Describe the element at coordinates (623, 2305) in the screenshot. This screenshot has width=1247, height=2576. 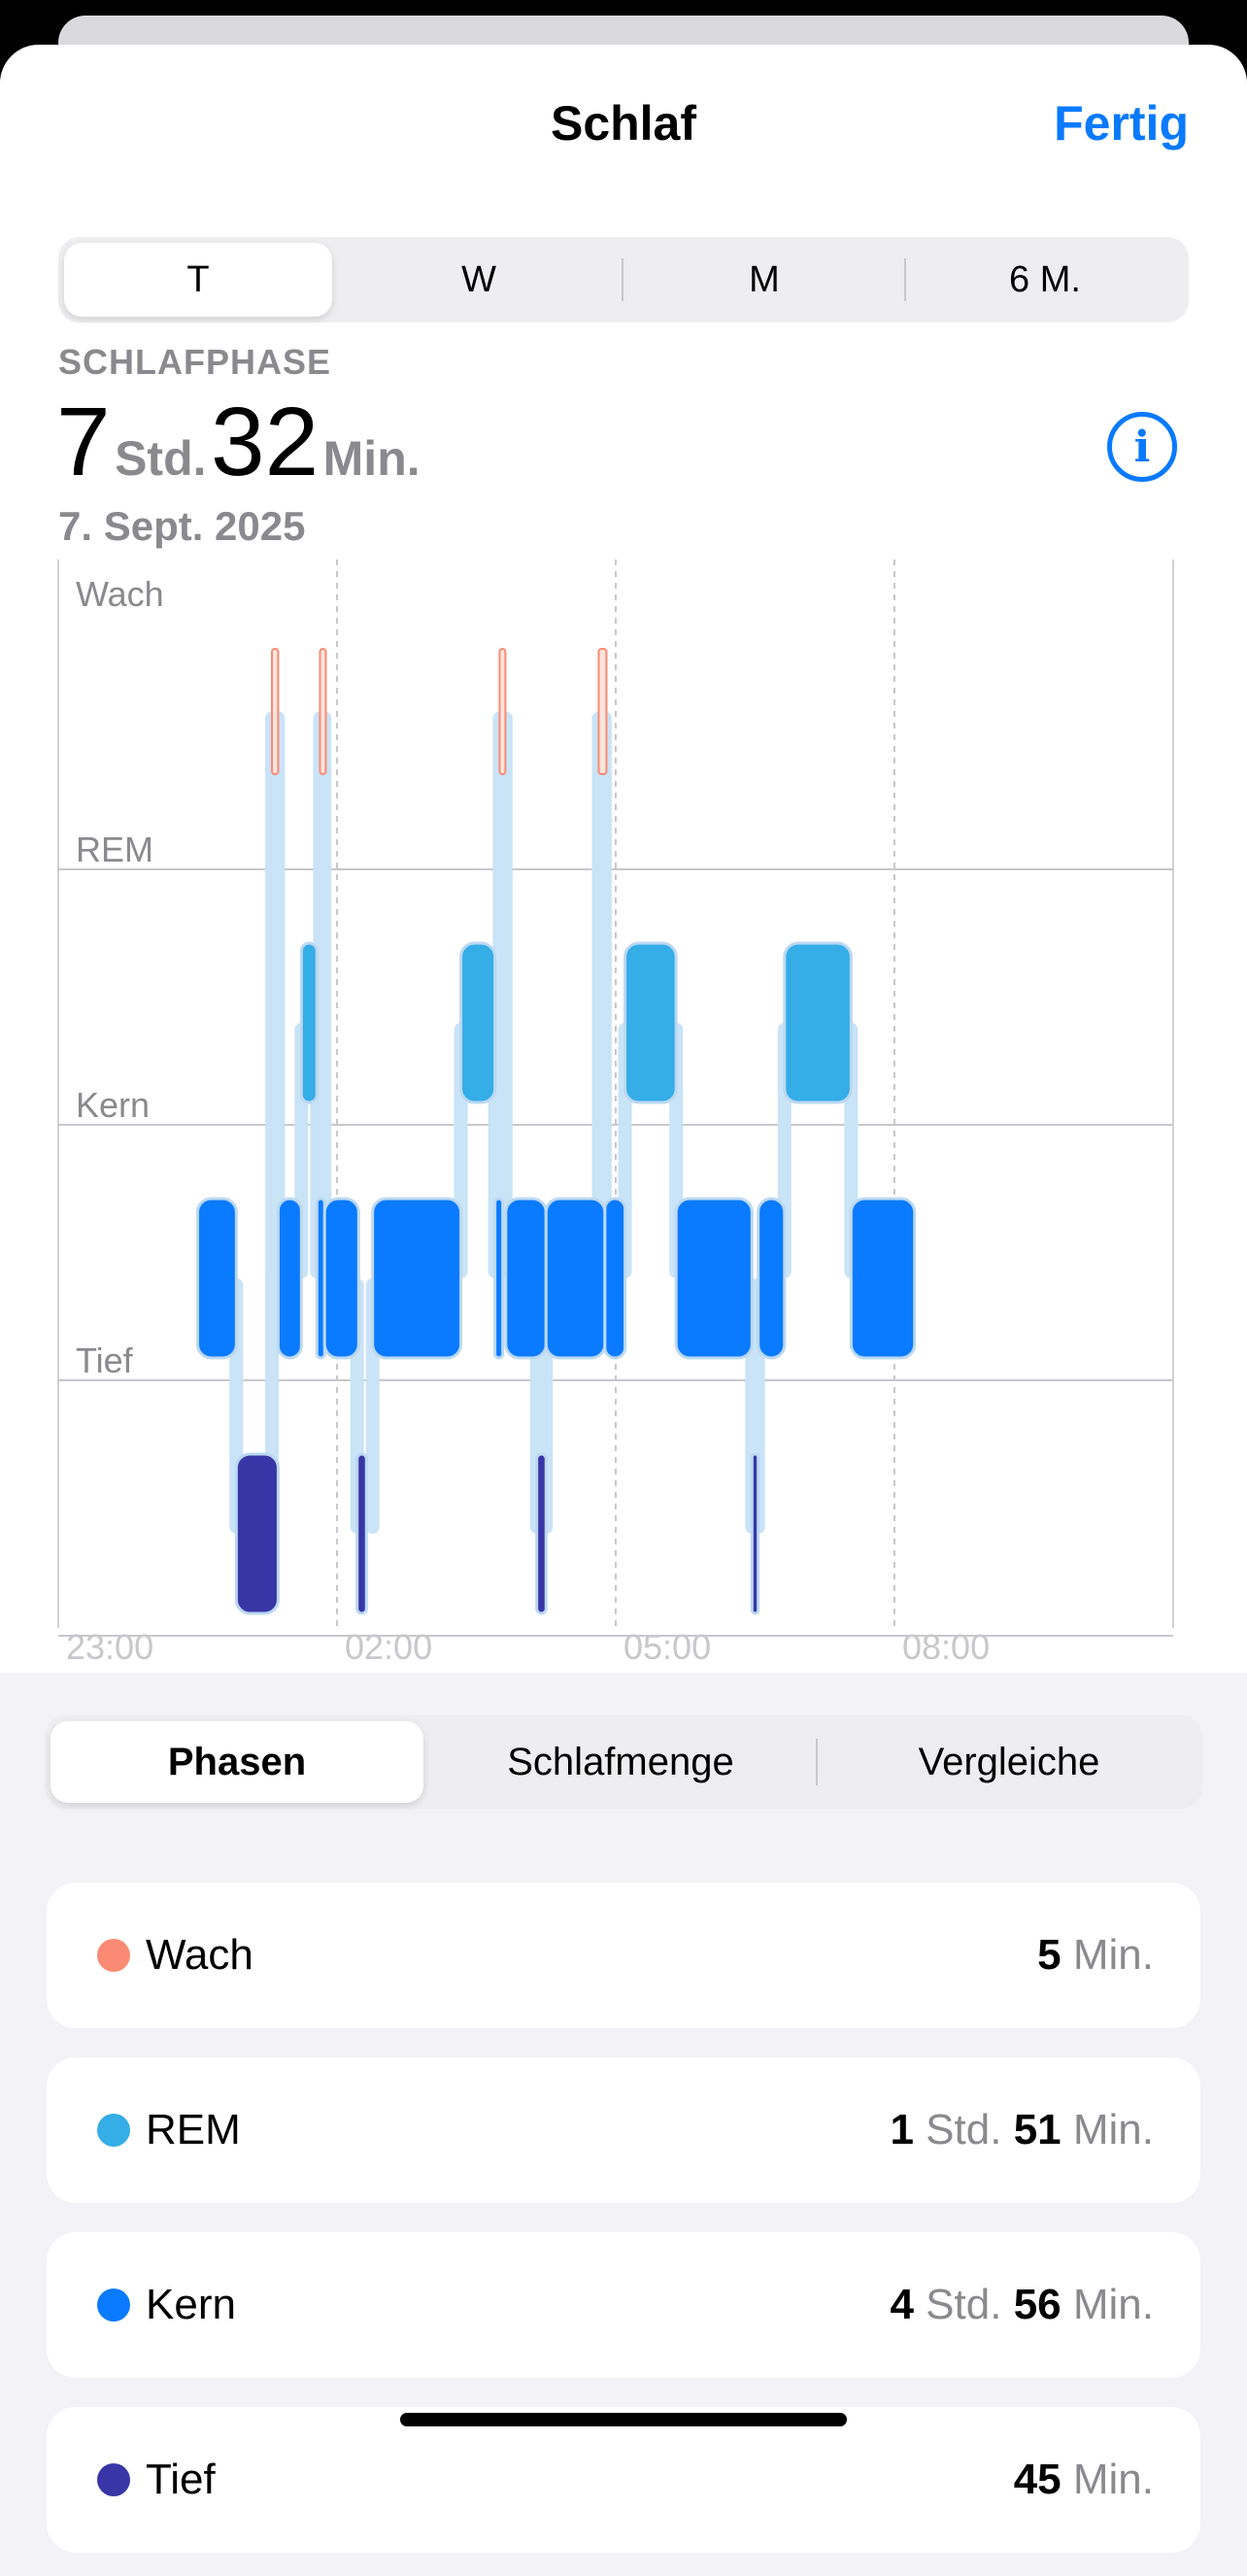
I see `stage-row-core: Kern 4 Std. 56 Min.` at that location.